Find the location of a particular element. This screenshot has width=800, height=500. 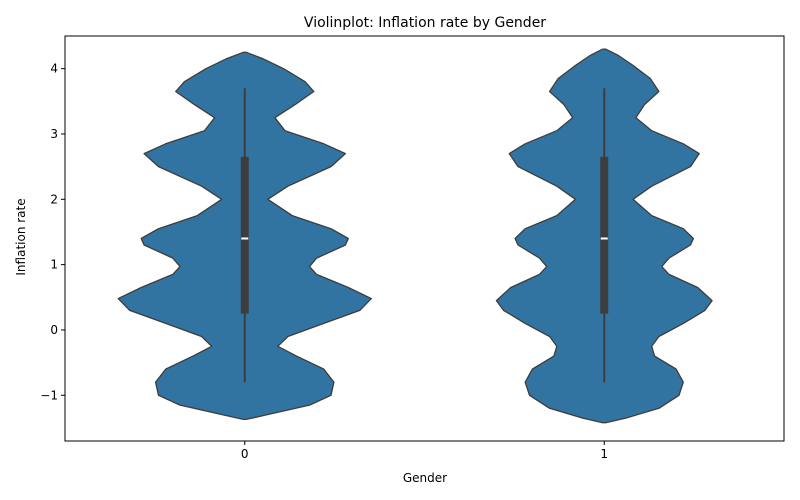

x-tick-label: 1 is located at coordinates (604, 454).